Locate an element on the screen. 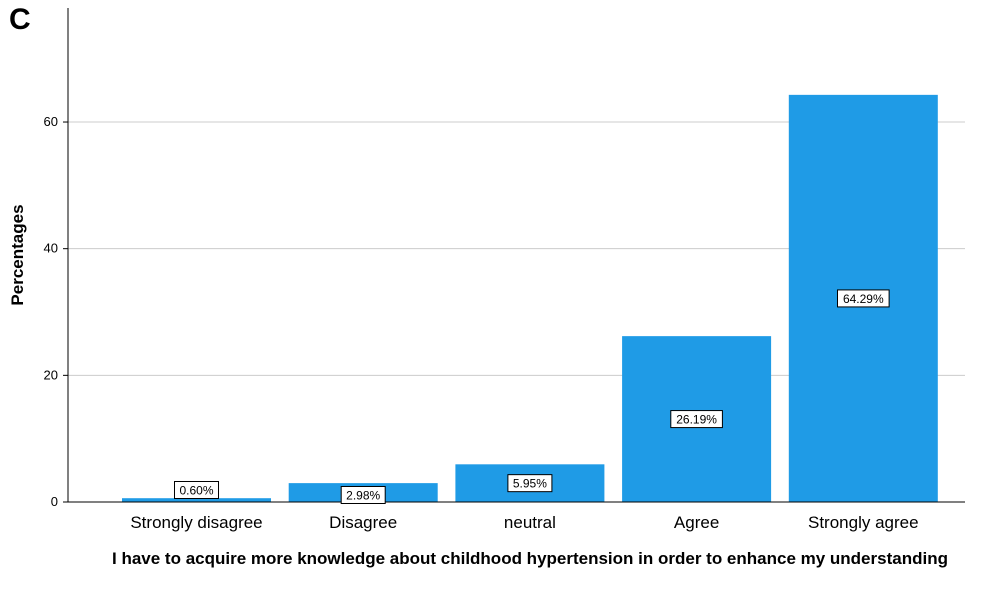 This screenshot has height=604, width=1000. data-label: 0.60% is located at coordinates (196, 491).